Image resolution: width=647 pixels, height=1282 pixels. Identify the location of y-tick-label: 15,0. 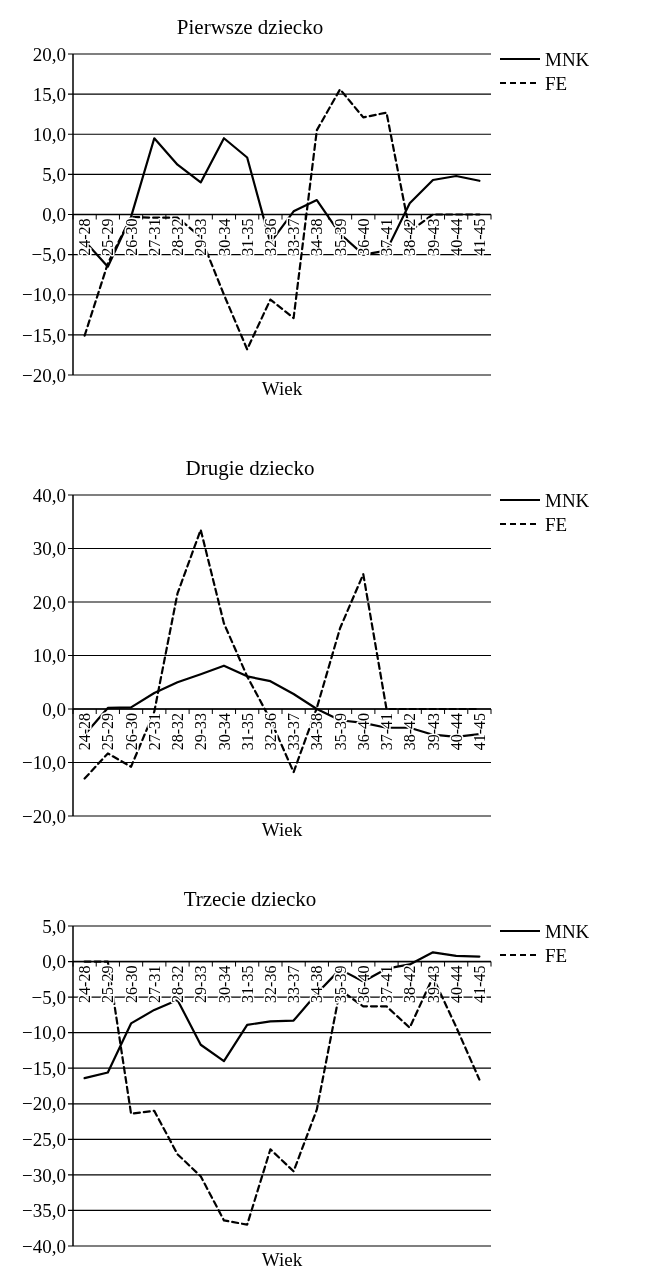
(49, 94).